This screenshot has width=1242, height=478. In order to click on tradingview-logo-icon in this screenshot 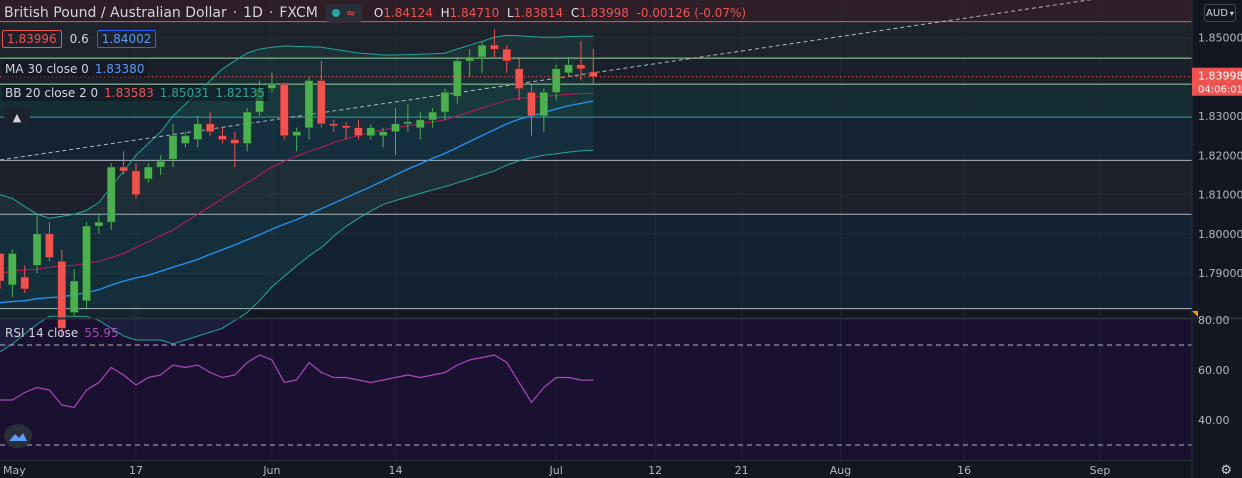, I will do `click(18, 436)`.